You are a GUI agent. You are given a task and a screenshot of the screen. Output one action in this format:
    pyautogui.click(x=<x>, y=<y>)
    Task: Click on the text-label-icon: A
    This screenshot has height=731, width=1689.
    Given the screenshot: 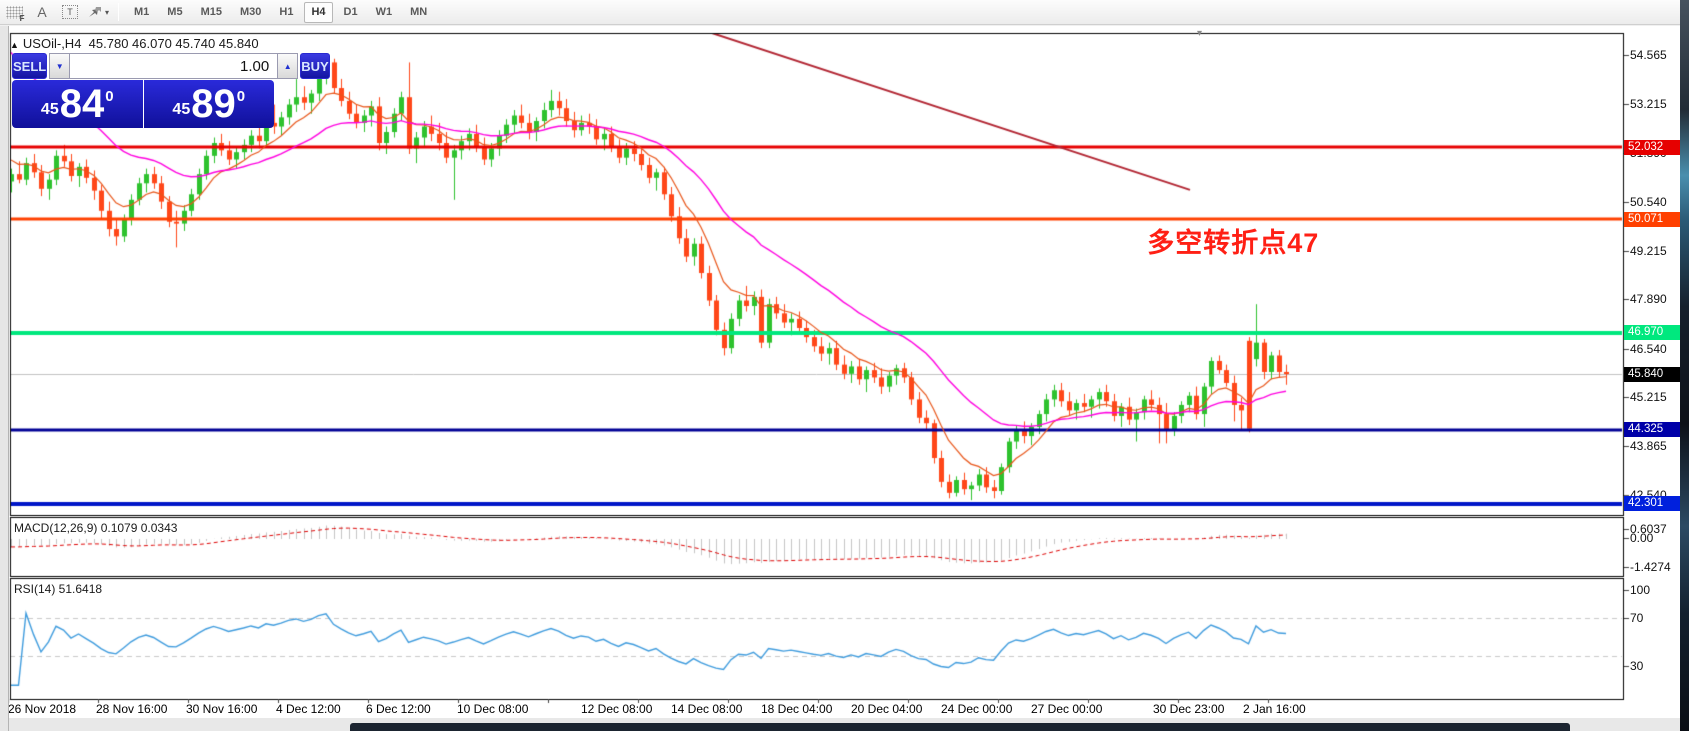 What is the action you would take?
    pyautogui.click(x=42, y=12)
    